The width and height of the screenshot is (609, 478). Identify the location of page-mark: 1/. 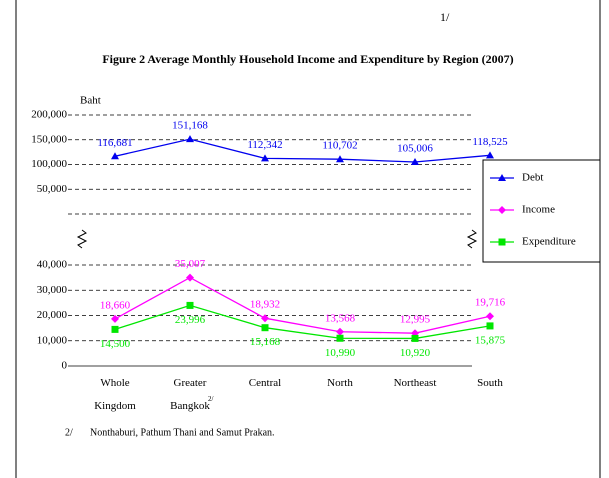
(445, 17).